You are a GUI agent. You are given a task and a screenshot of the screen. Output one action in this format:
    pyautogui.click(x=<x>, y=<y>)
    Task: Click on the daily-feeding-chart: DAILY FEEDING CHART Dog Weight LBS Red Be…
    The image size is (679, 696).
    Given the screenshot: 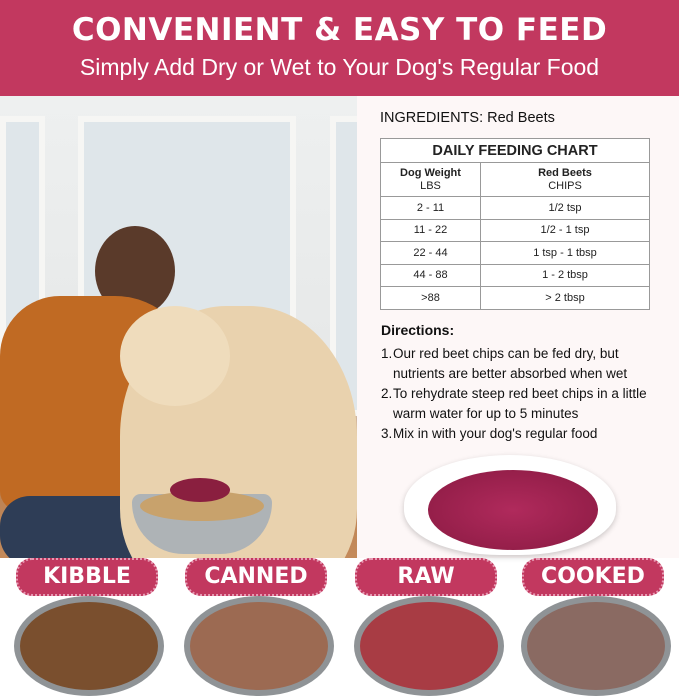 What is the action you would take?
    pyautogui.click(x=515, y=224)
    